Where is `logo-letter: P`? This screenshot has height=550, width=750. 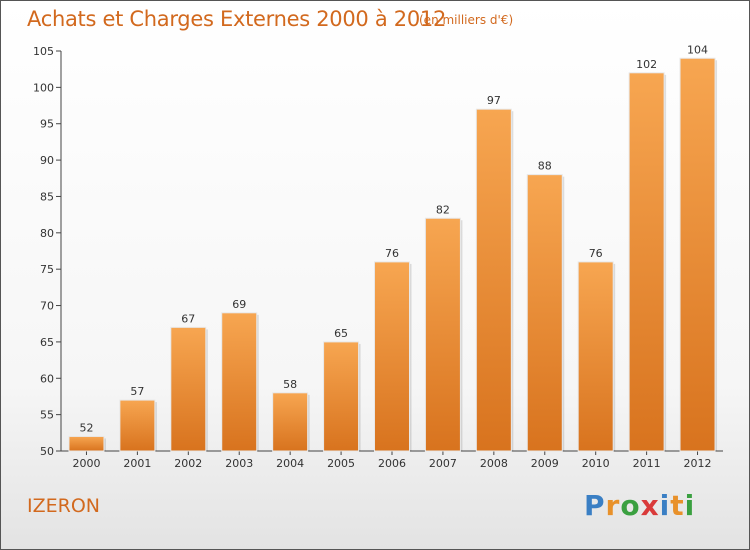
logo-letter: P is located at coordinates (595, 505).